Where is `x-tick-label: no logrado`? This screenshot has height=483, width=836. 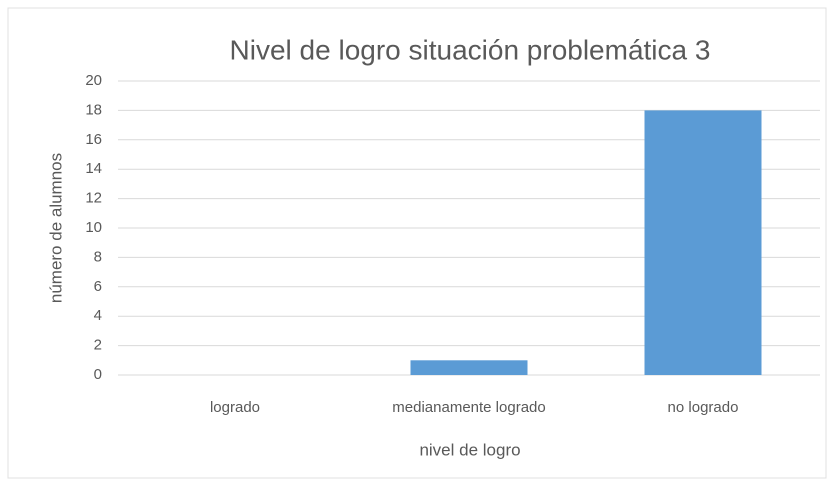
x-tick-label: no logrado is located at coordinates (703, 407).